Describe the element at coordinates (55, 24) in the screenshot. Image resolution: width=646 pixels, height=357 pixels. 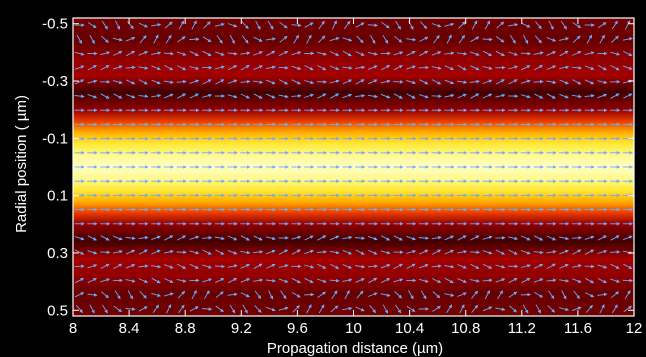
I see `y-tick-label: -0.5` at that location.